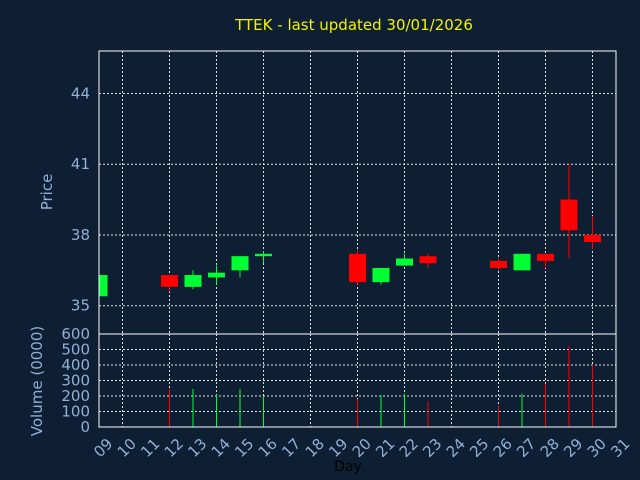 The height and width of the screenshot is (480, 640). What do you see at coordinates (503, 448) in the screenshot?
I see `x-tick-label: 26` at bounding box center [503, 448].